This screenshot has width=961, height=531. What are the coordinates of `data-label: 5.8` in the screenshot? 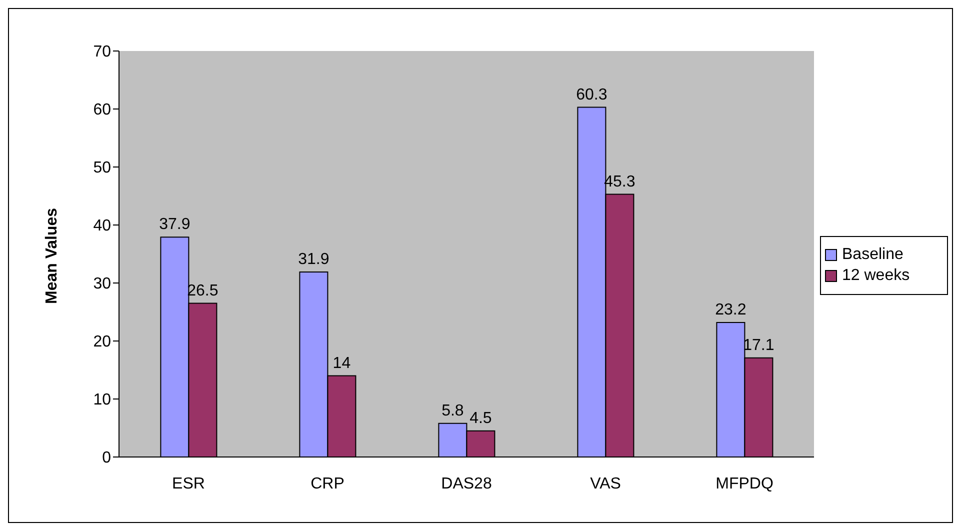 It's located at (453, 411).